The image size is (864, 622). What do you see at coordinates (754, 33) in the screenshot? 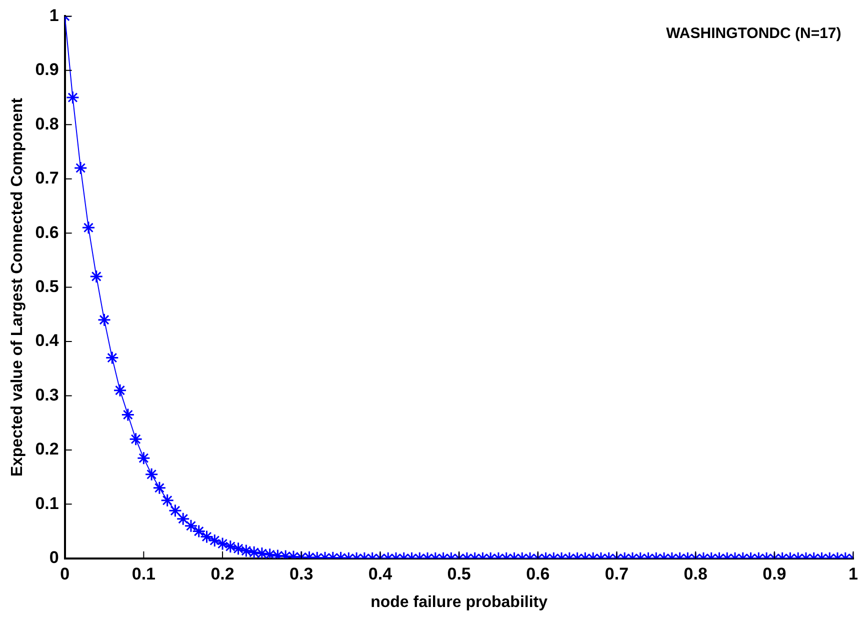
I see `text: WASHINGTONDC (N=17)` at bounding box center [754, 33].